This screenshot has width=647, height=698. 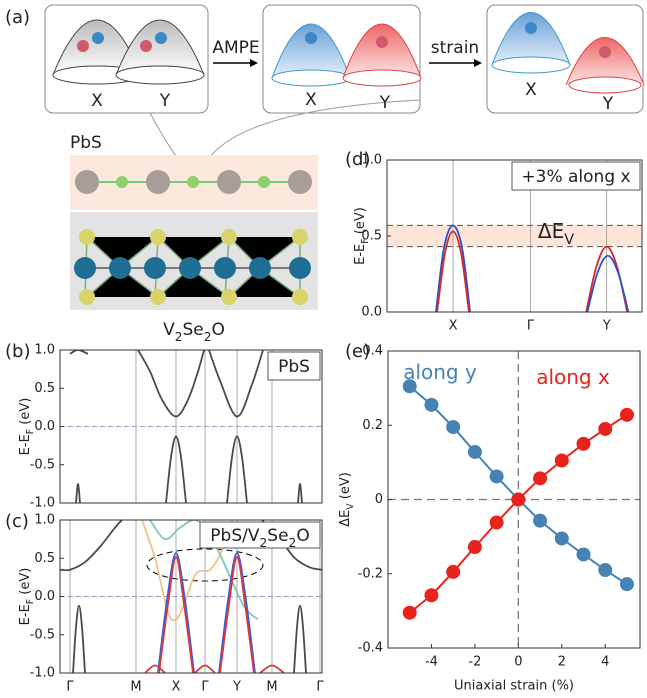 What do you see at coordinates (218, 330) in the screenshot?
I see `substrate-label-part: O` at bounding box center [218, 330].